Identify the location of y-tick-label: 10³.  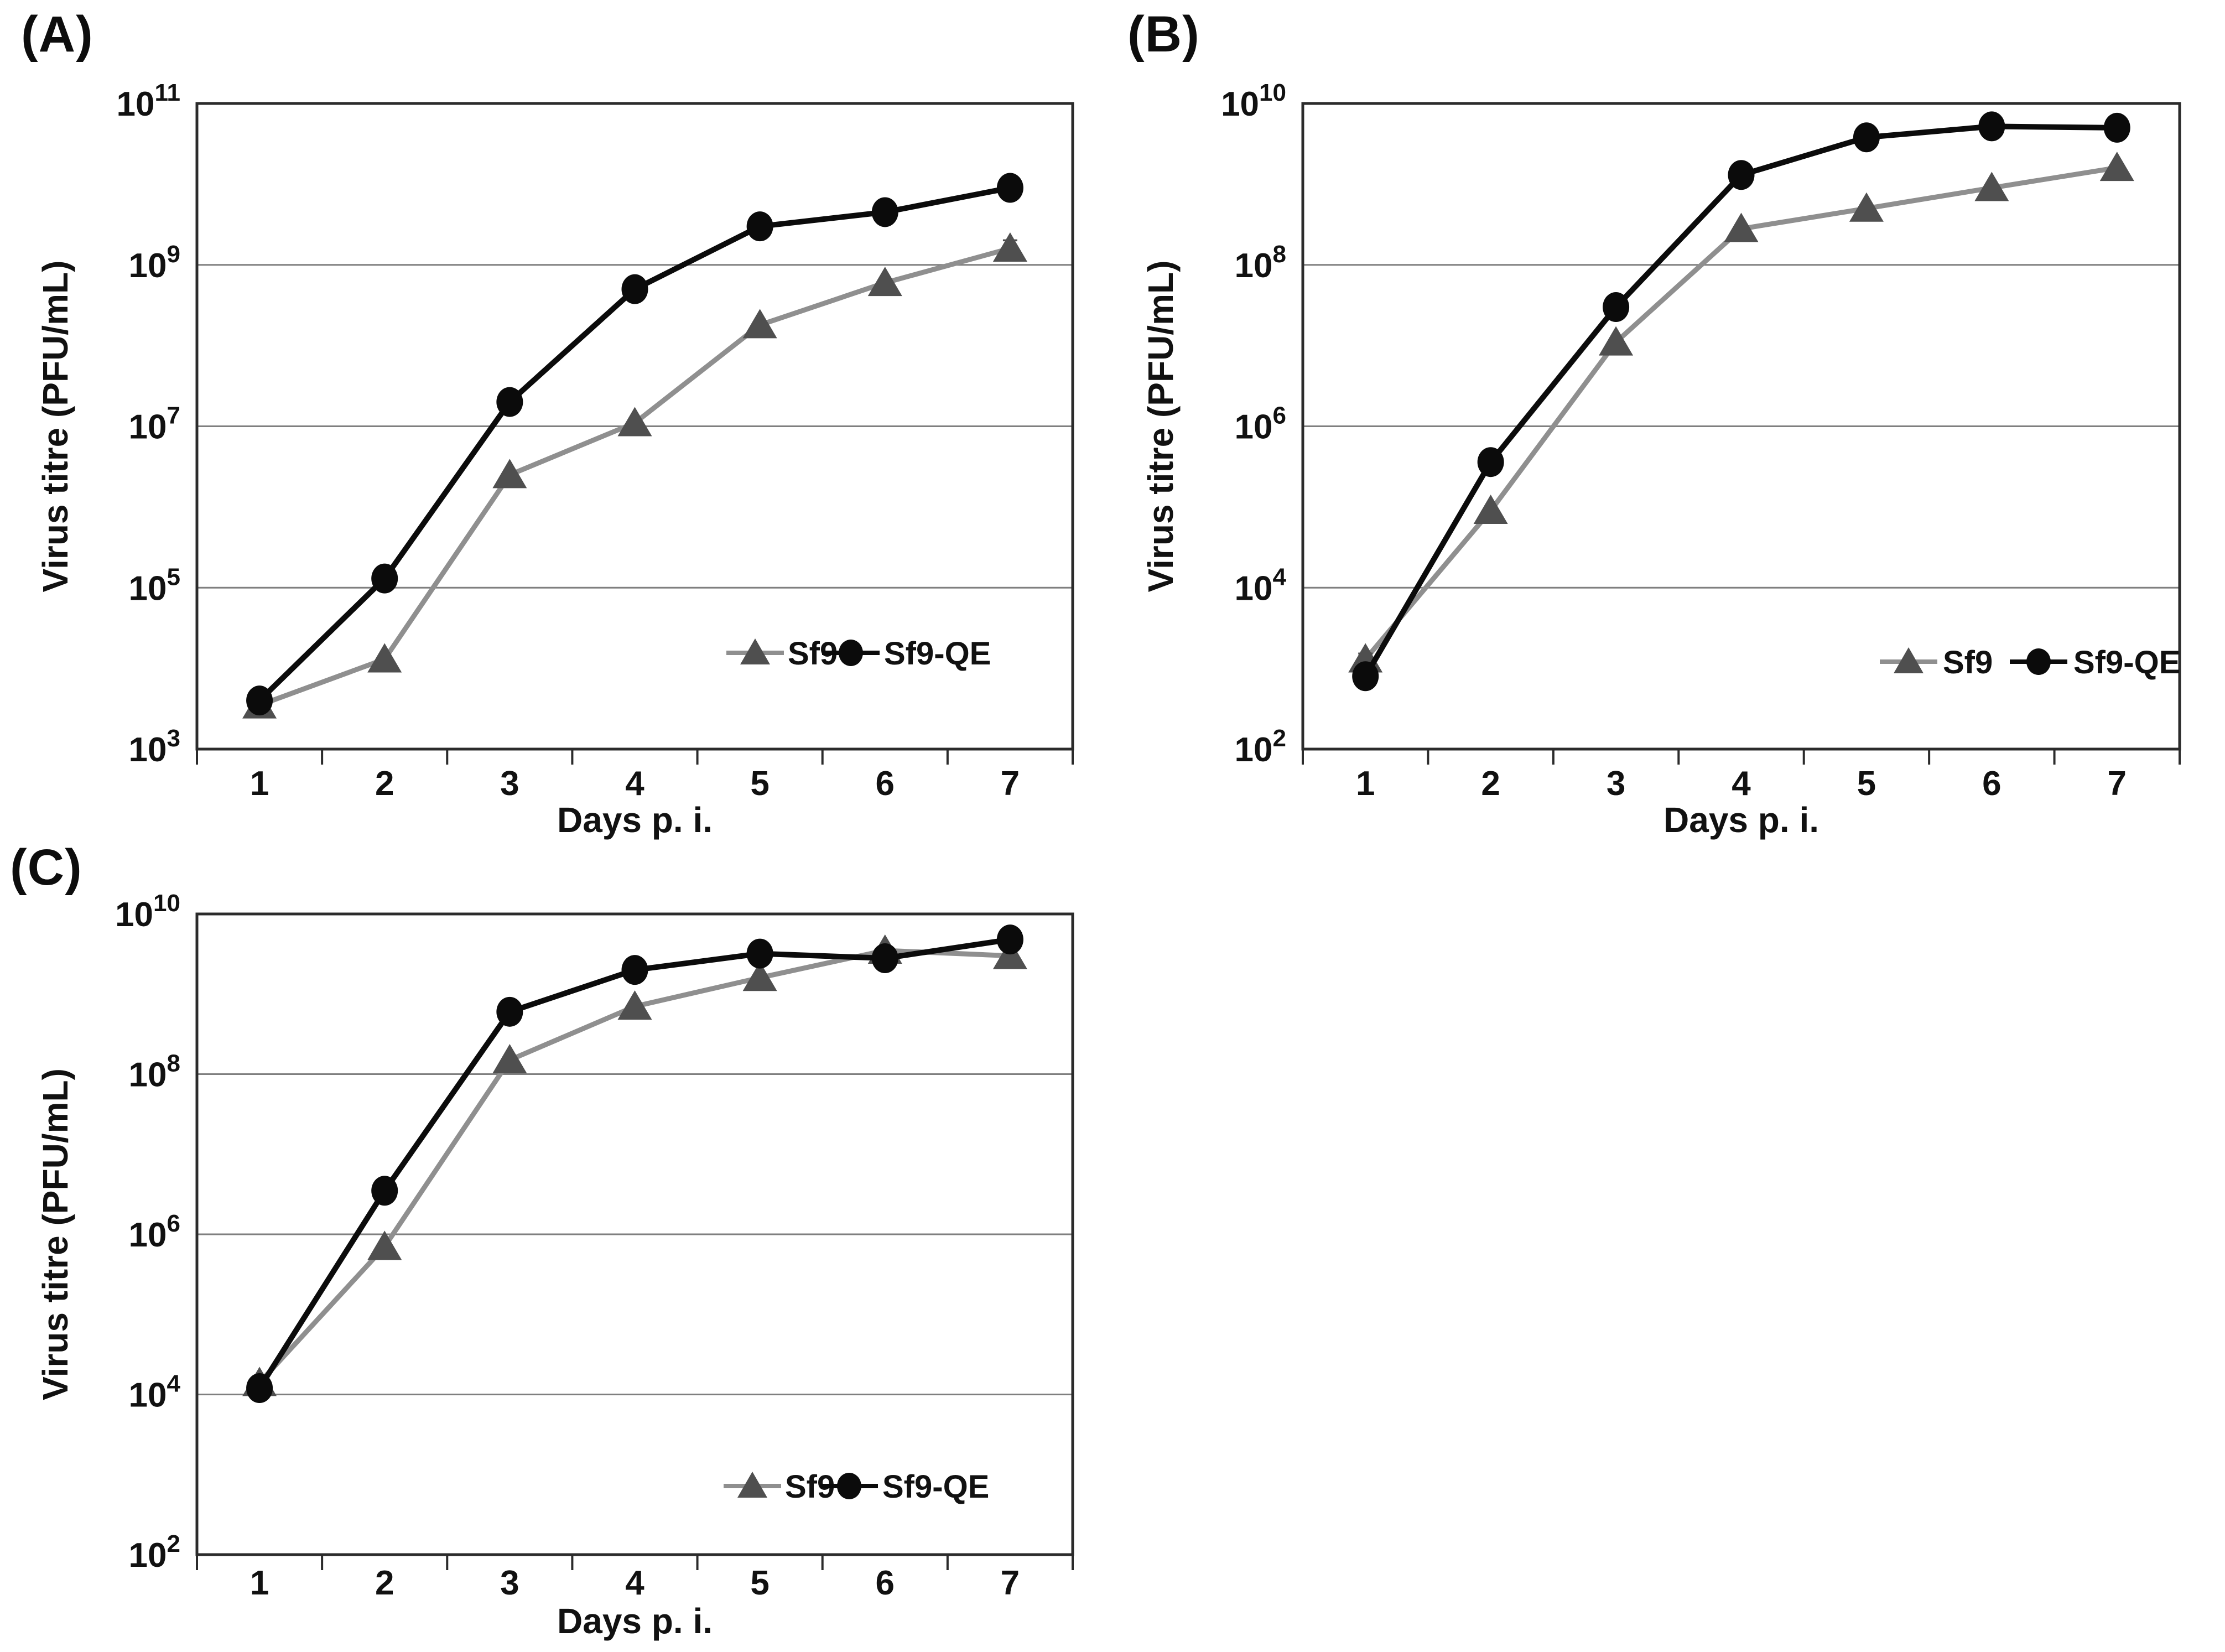
(154, 747).